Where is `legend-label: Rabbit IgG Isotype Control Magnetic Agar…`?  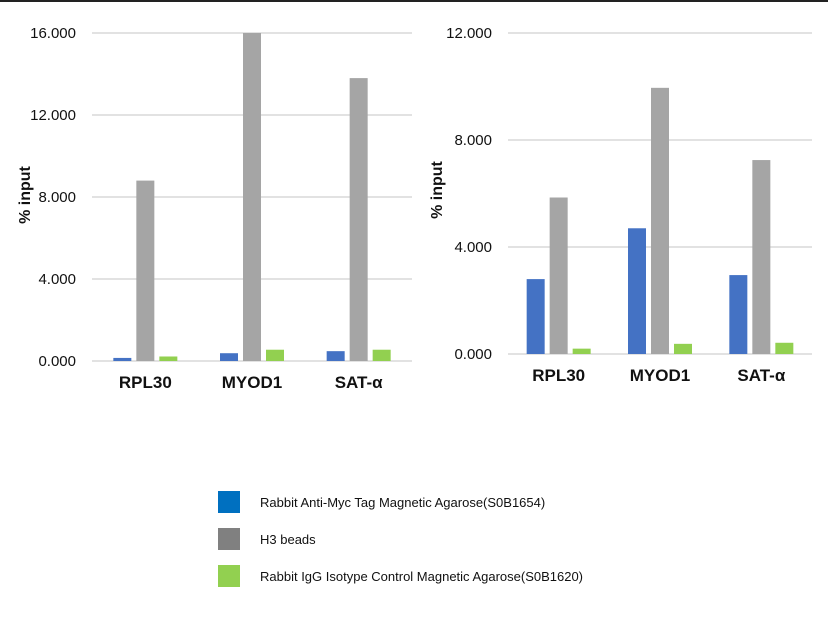 legend-label: Rabbit IgG Isotype Control Magnetic Agar… is located at coordinates (422, 576).